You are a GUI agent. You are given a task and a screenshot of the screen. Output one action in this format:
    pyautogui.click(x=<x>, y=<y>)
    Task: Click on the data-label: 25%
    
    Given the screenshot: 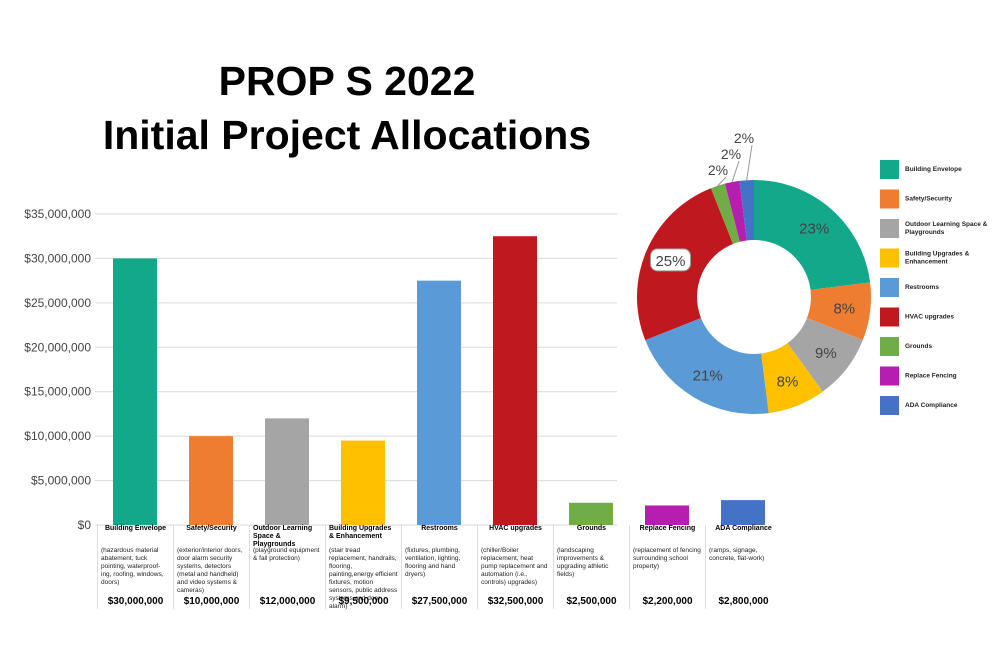 What is the action you would take?
    pyautogui.click(x=670, y=261)
    